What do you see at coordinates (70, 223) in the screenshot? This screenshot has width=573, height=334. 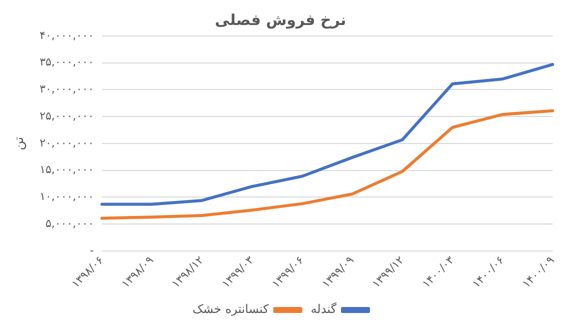 I see `y-tick-label: ۵,۰۰۰,۰۰۰` at bounding box center [70, 223].